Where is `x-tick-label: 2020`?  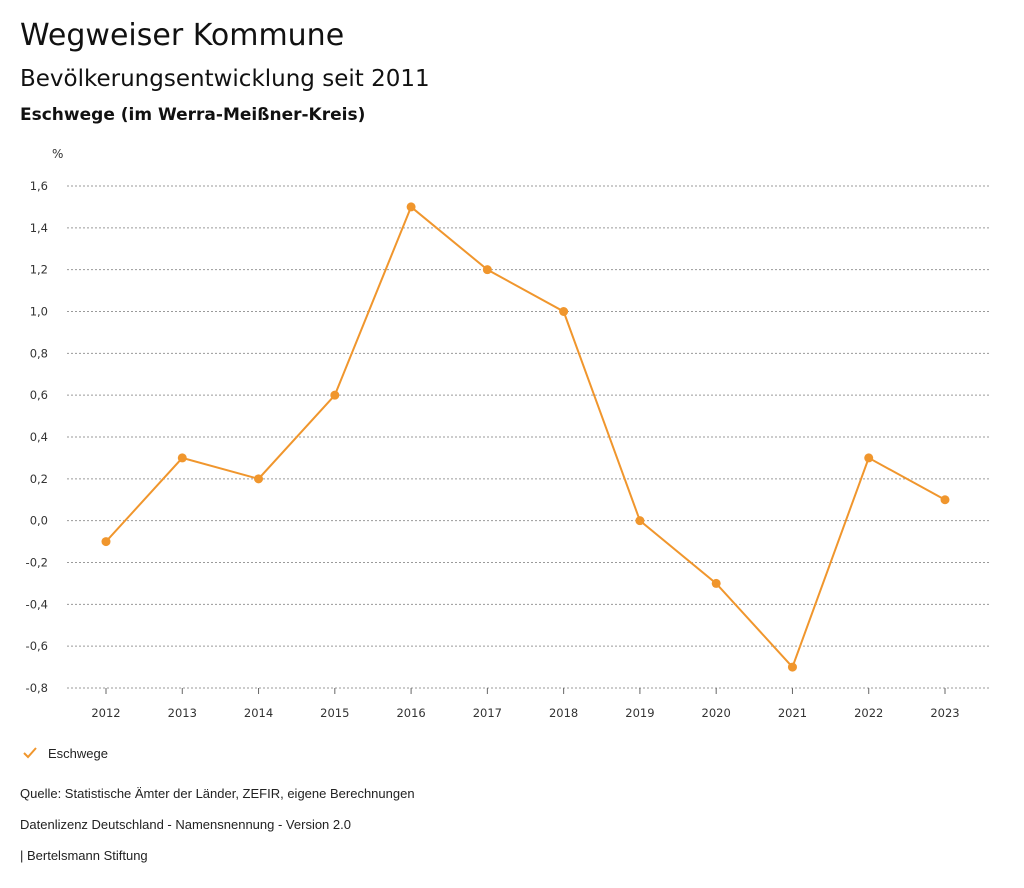 x-tick-label: 2020 is located at coordinates (716, 713).